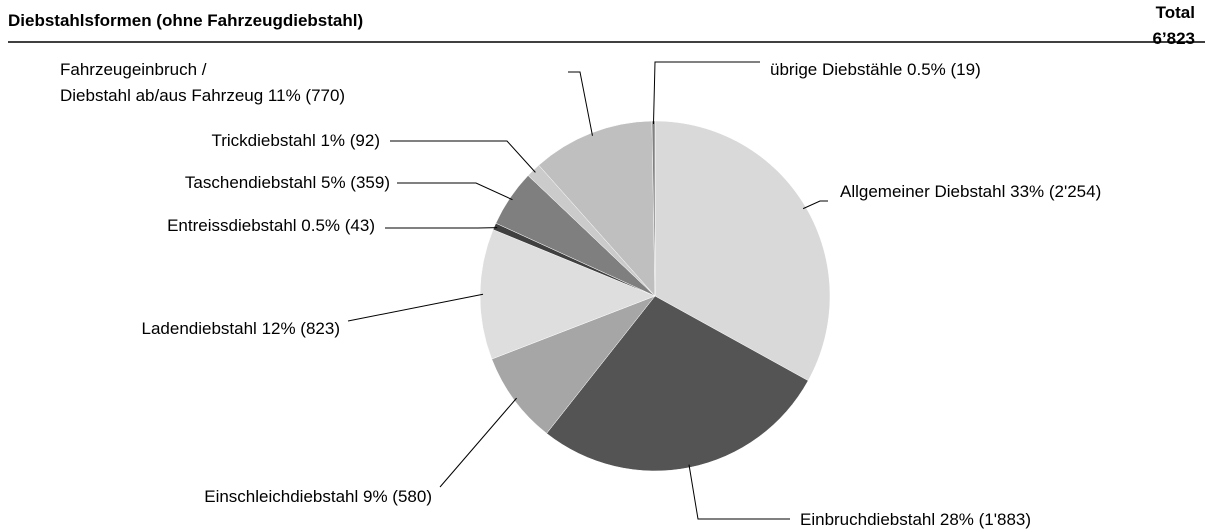  Describe the element at coordinates (1173, 25) in the screenshot. I see `chart-subtitle: Total 6’823` at that location.